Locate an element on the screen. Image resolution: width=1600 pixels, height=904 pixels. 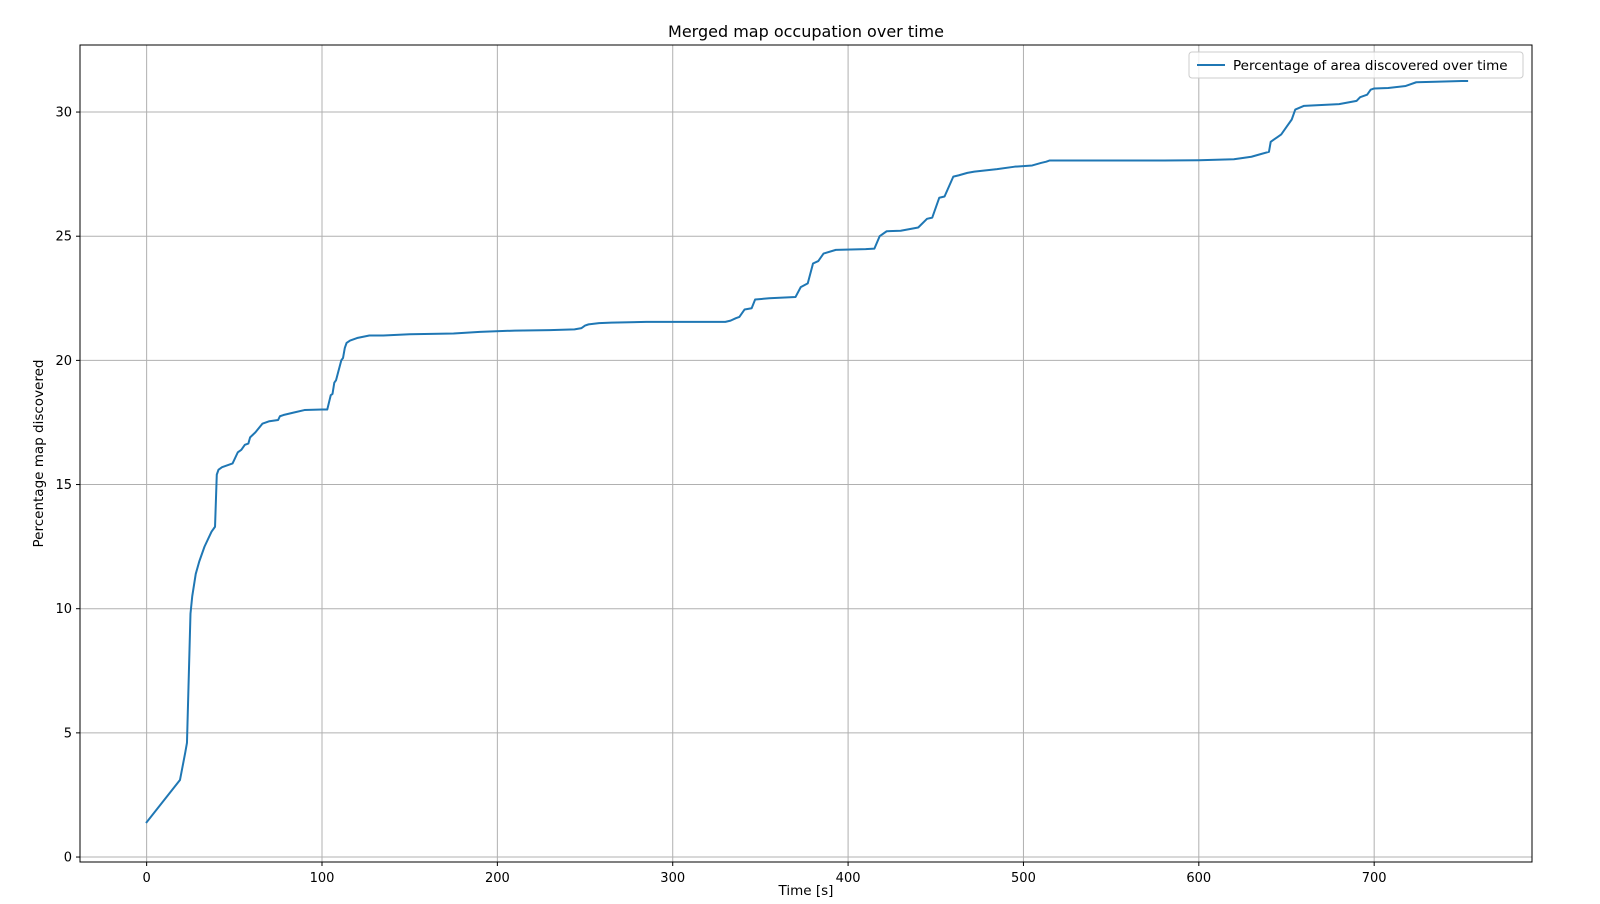
x-tick-label: 200 is located at coordinates (497, 878).